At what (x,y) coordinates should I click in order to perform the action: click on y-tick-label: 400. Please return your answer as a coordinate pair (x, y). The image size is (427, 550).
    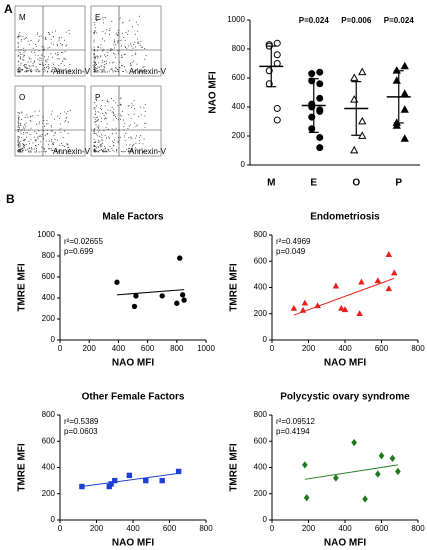
    Looking at the image, I should click on (239, 106).